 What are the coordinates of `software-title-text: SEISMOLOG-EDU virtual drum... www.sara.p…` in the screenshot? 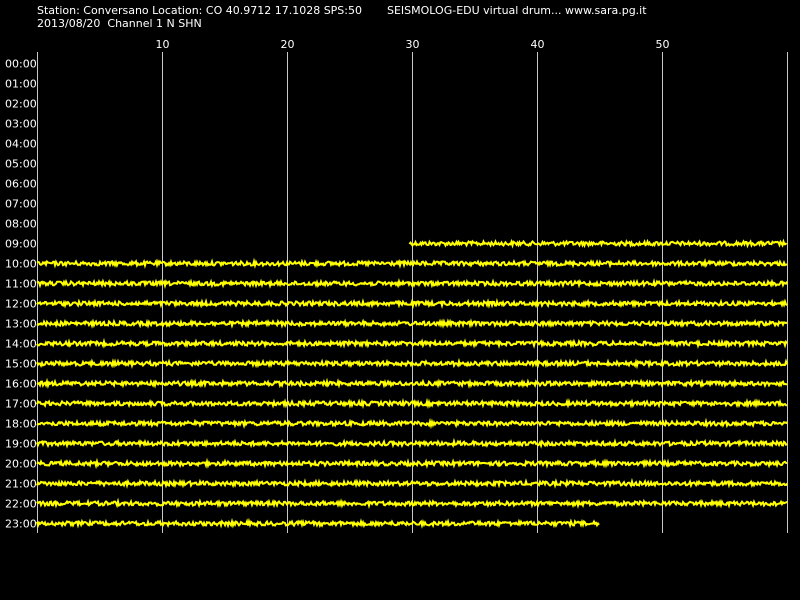 It's located at (517, 10).